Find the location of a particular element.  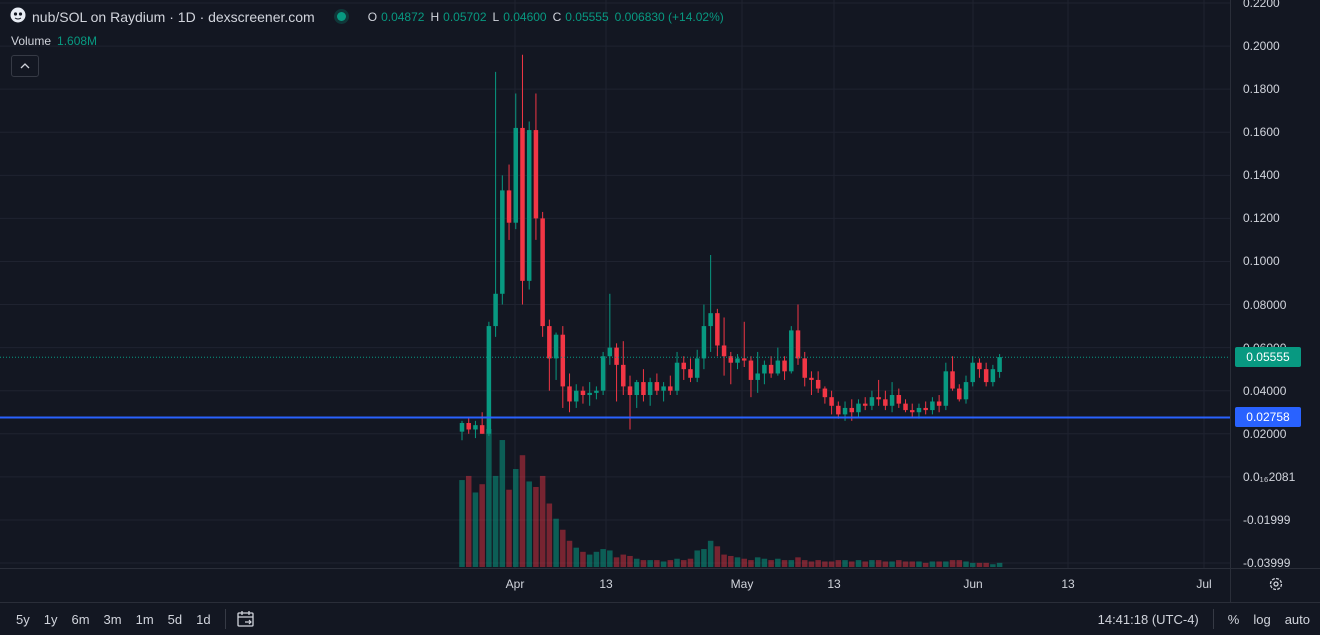

range-button-3m: 3m is located at coordinates (112, 619).